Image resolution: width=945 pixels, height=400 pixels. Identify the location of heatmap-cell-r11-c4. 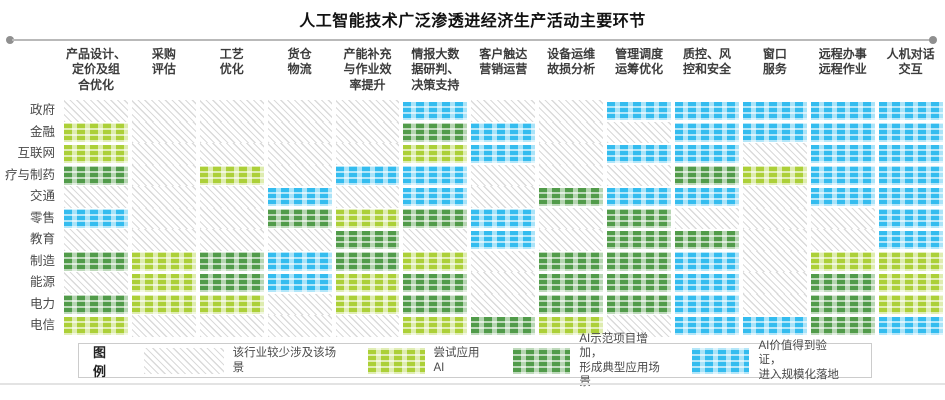
(300, 326).